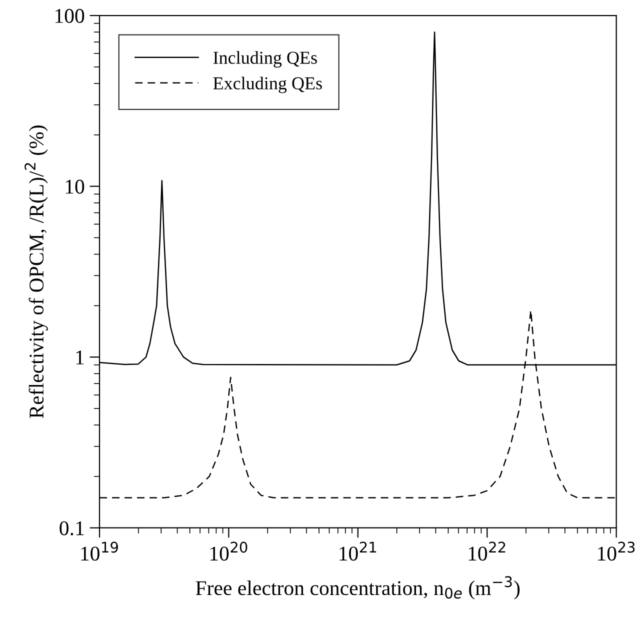 This screenshot has height=621, width=642. Describe the element at coordinates (75, 187) in the screenshot. I see `y-tick-label: 10` at that location.